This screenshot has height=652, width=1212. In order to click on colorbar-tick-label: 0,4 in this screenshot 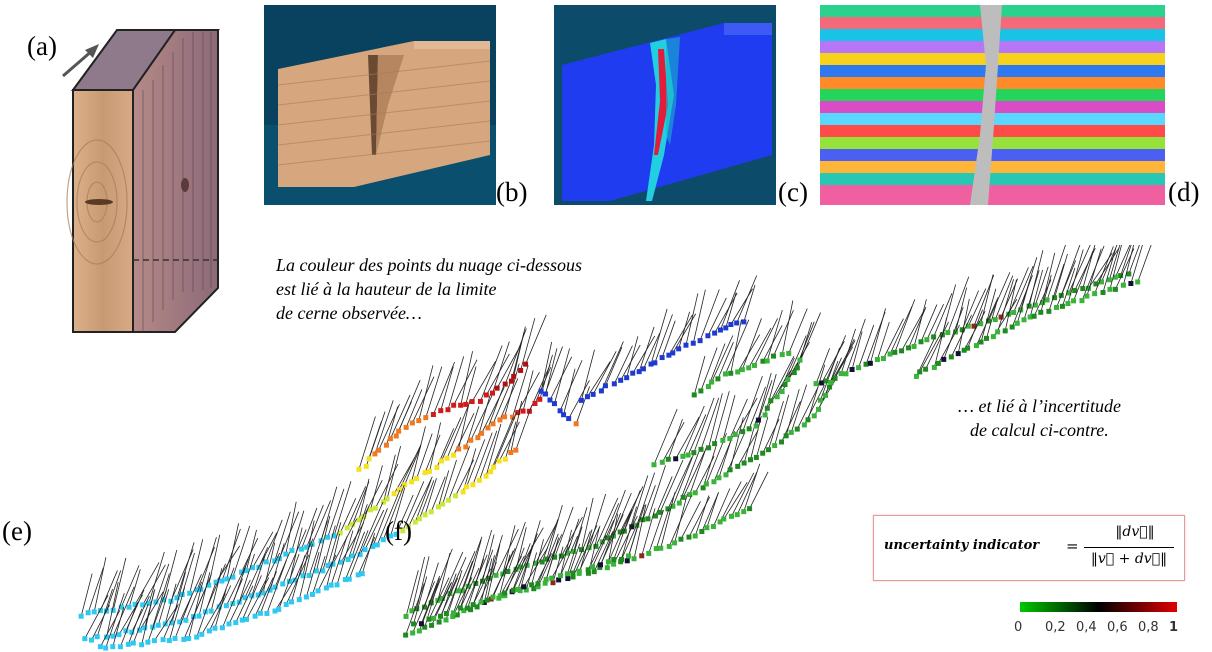, I will do `click(1086, 627)`.